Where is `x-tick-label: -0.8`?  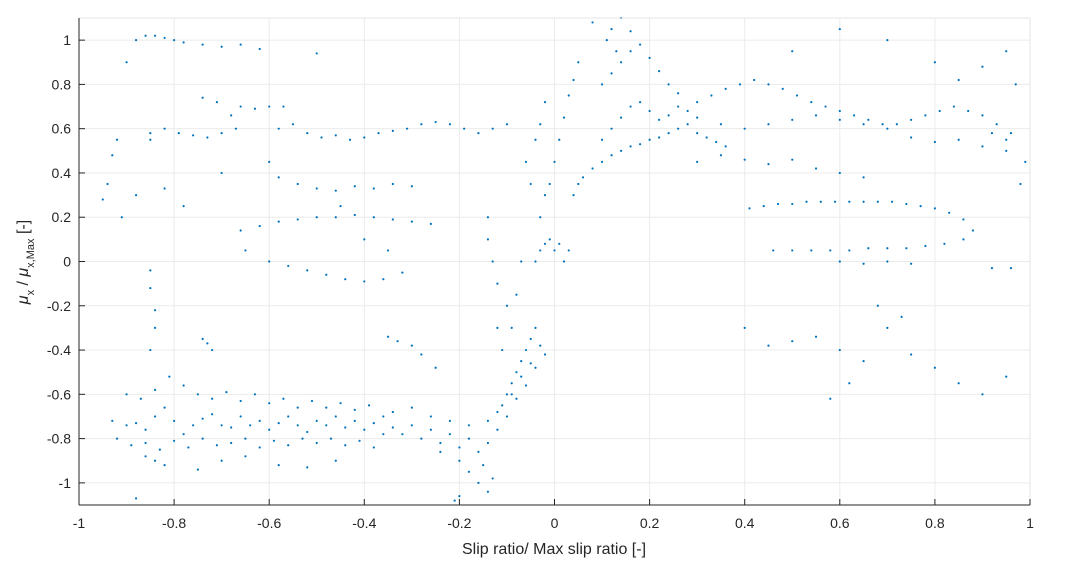
x-tick-label: -0.8 is located at coordinates (174, 523).